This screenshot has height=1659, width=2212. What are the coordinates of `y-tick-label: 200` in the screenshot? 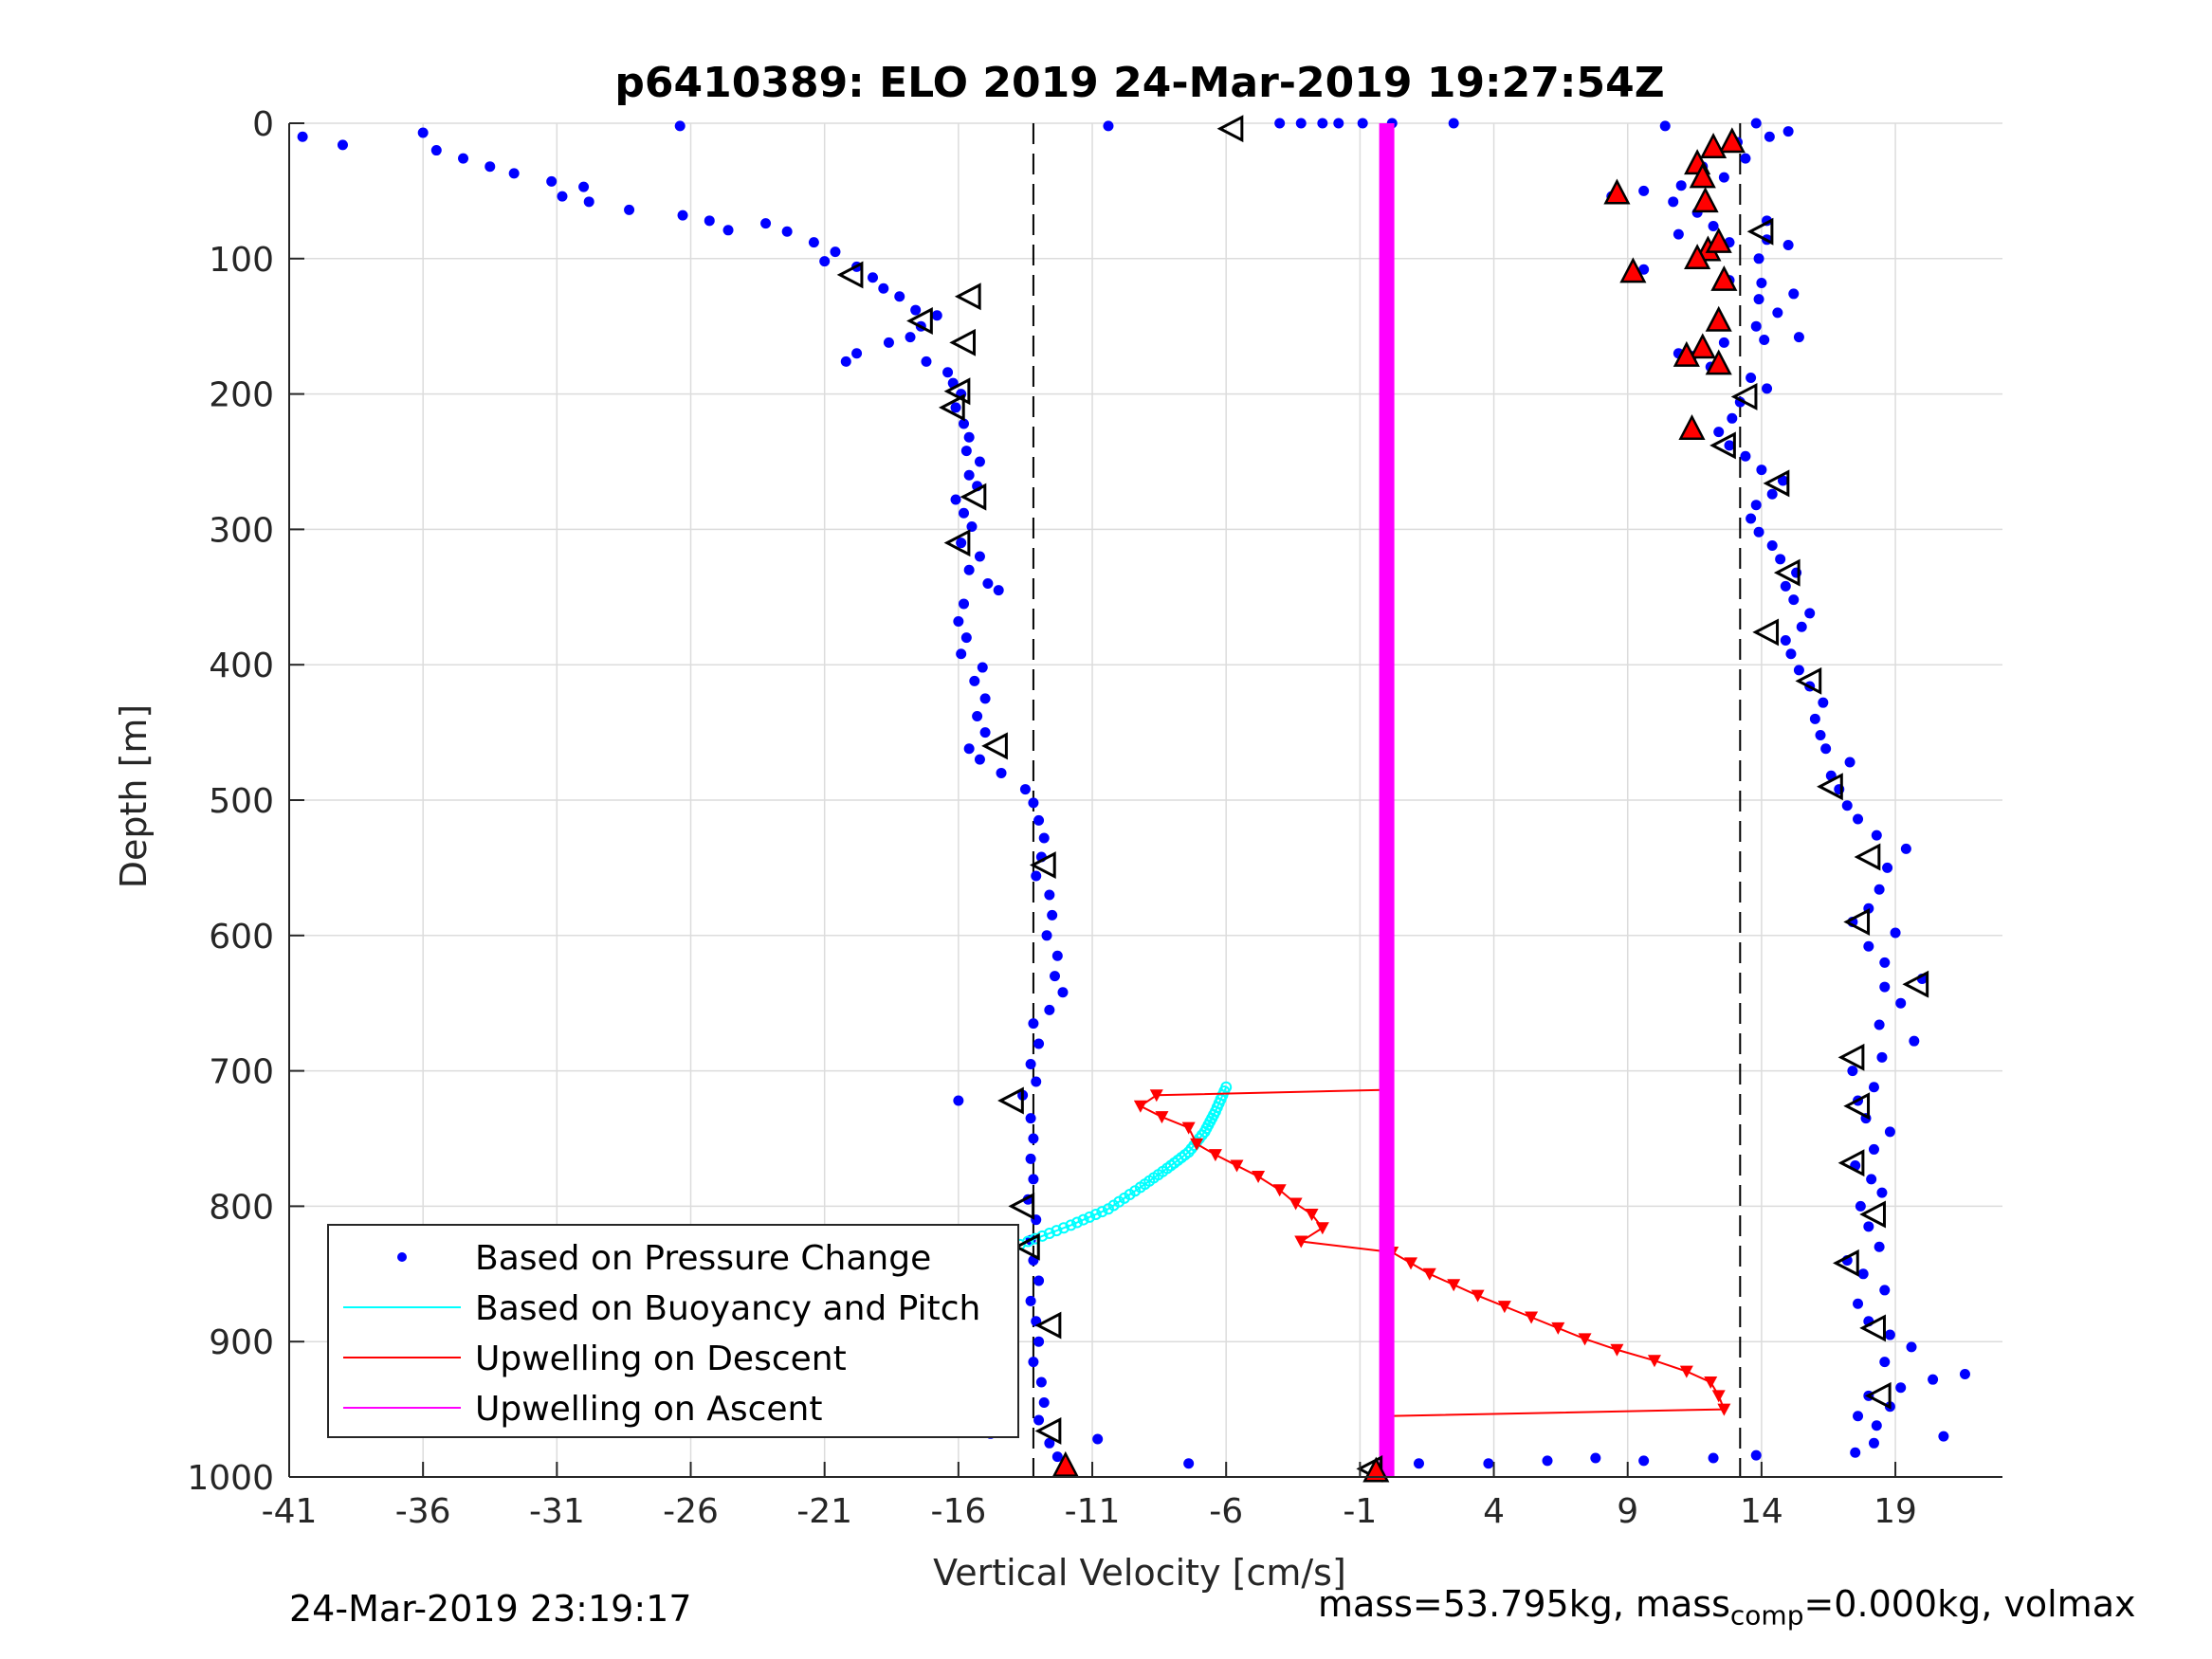 It's located at (241, 395).